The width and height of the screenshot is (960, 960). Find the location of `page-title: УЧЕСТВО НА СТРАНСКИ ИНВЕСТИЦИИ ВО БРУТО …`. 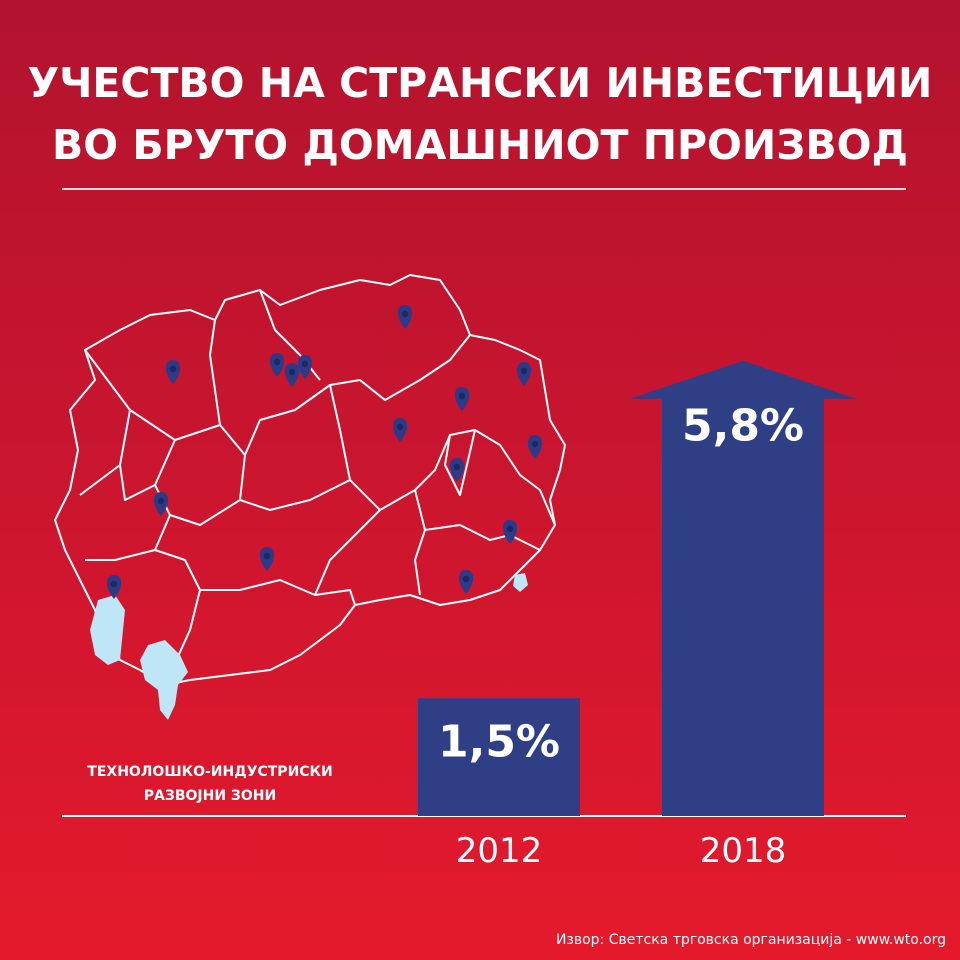

page-title: УЧЕСТВО НА СТРАНСКИ ИНВЕСТИЦИИ ВО БРУТО … is located at coordinates (480, 114).